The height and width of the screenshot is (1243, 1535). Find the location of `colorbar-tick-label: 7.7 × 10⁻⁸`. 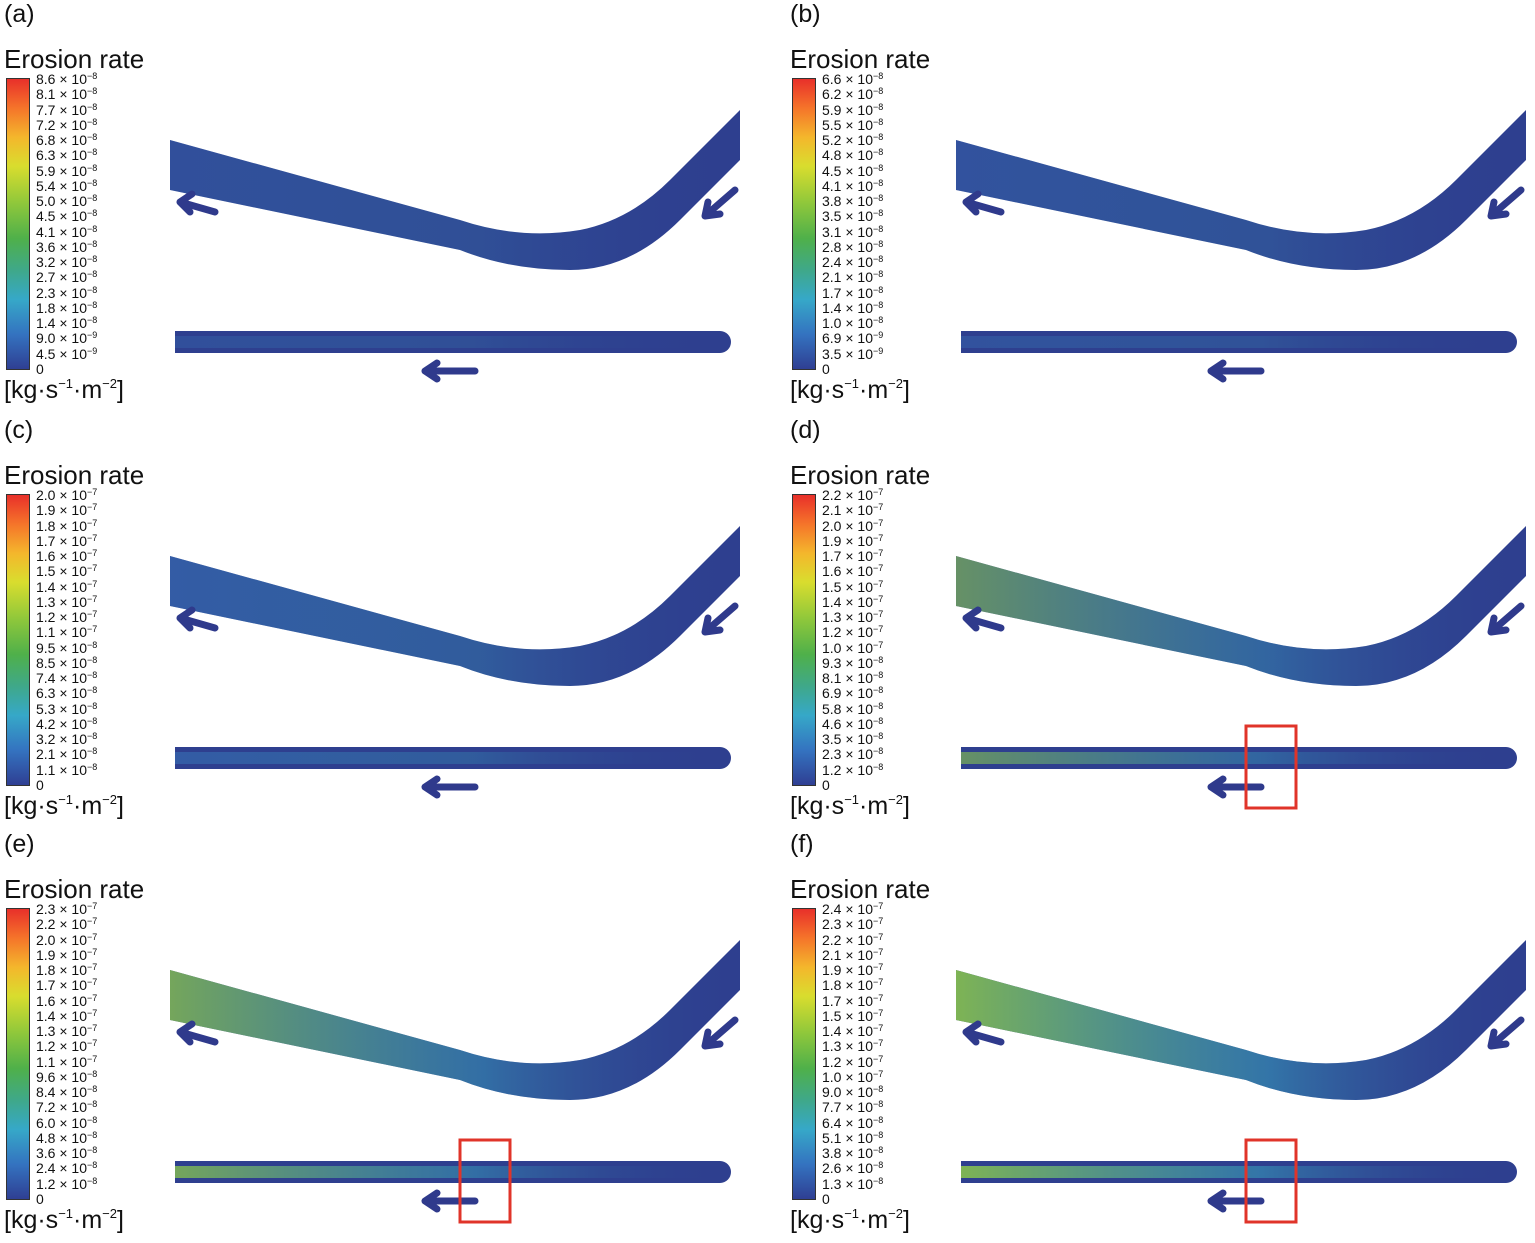

colorbar-tick-label: 7.7 × 10⁻⁸ is located at coordinates (853, 1107).